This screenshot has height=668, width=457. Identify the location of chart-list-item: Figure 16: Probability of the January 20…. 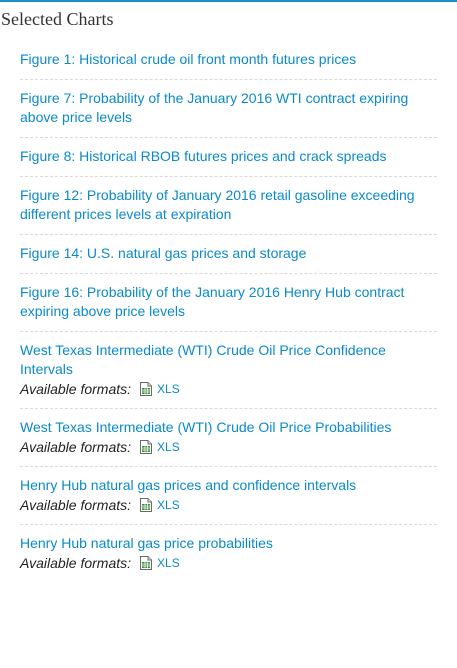
(228, 303).